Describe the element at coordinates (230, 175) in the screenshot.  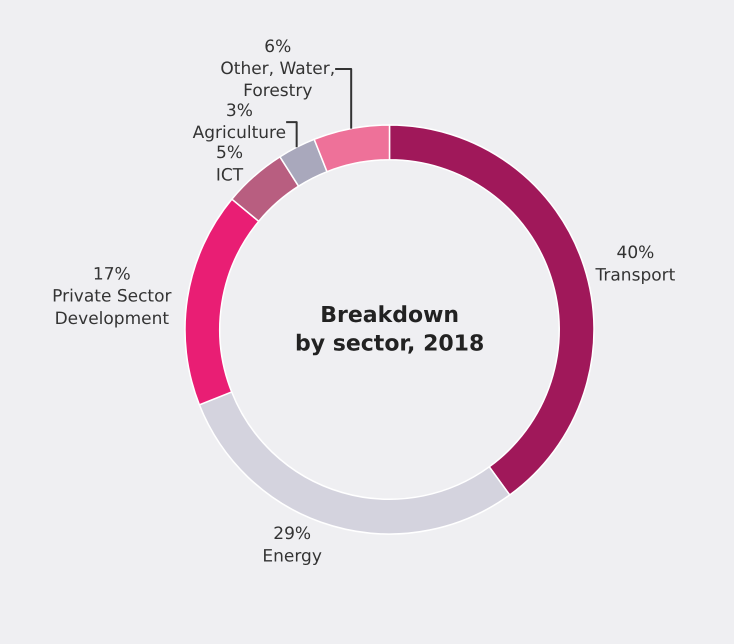
I see `slice-label: ICT` at that location.